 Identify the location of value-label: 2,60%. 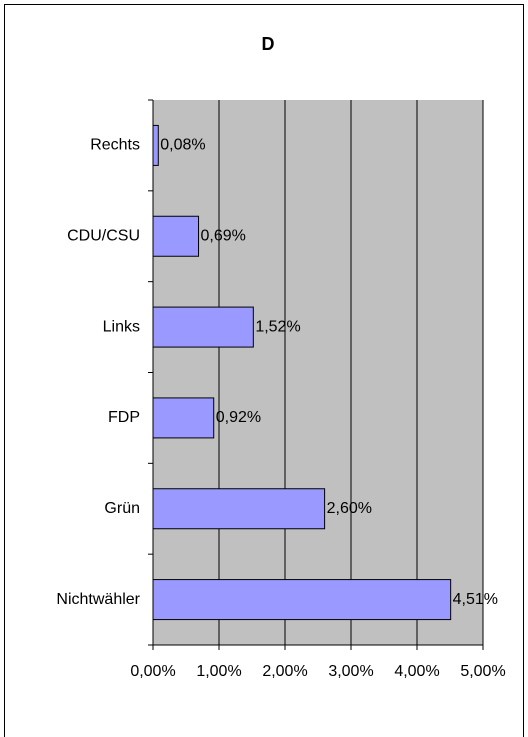
(349, 508).